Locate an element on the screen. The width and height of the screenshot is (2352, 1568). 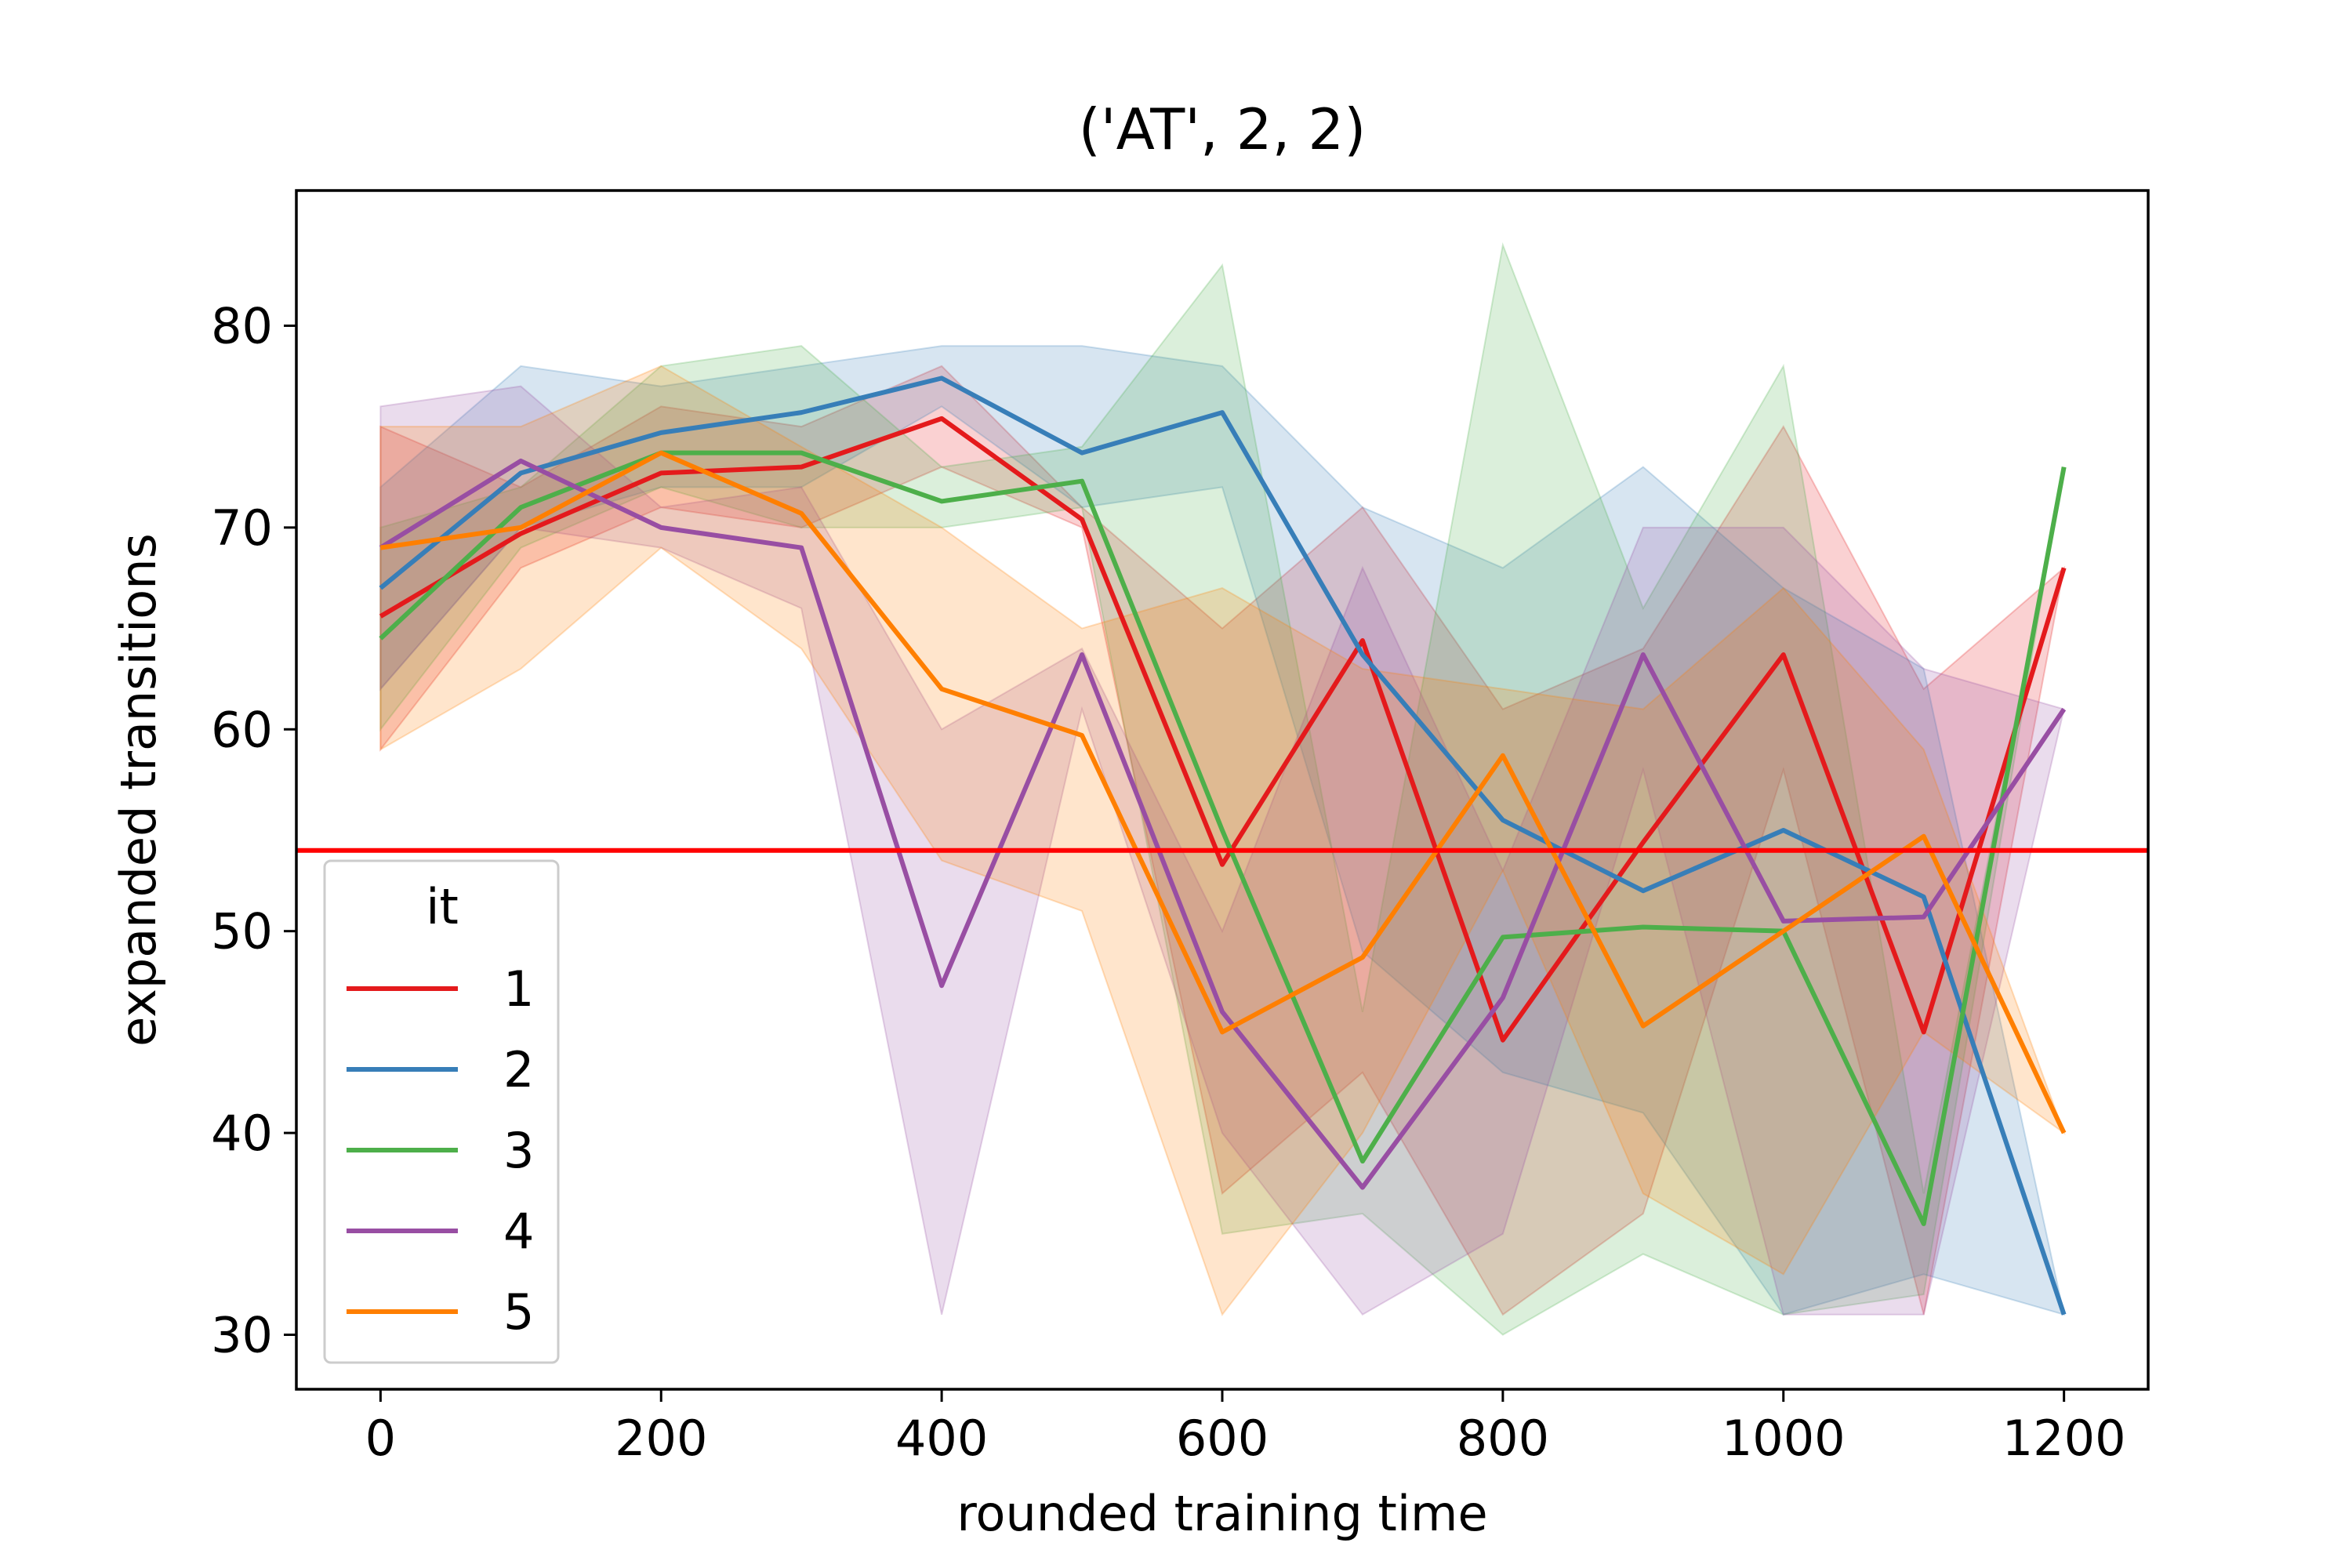
y-tick-label: 70 is located at coordinates (242, 528).